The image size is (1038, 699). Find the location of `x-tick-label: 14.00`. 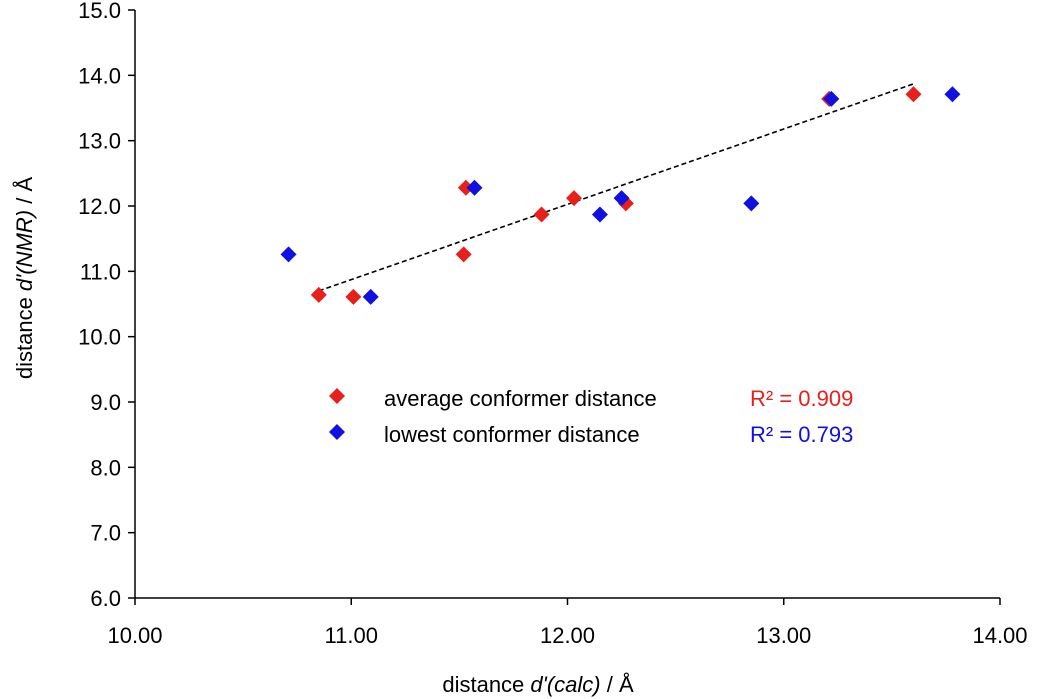

x-tick-label: 14.00 is located at coordinates (999, 635).